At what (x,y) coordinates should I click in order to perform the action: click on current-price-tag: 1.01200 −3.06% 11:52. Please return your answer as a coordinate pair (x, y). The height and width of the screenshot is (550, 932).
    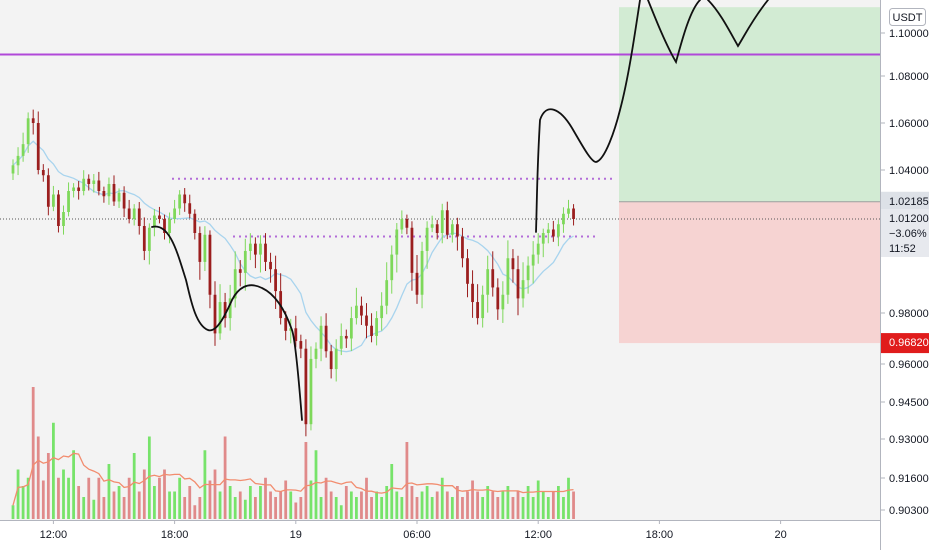
    Looking at the image, I should click on (905, 233).